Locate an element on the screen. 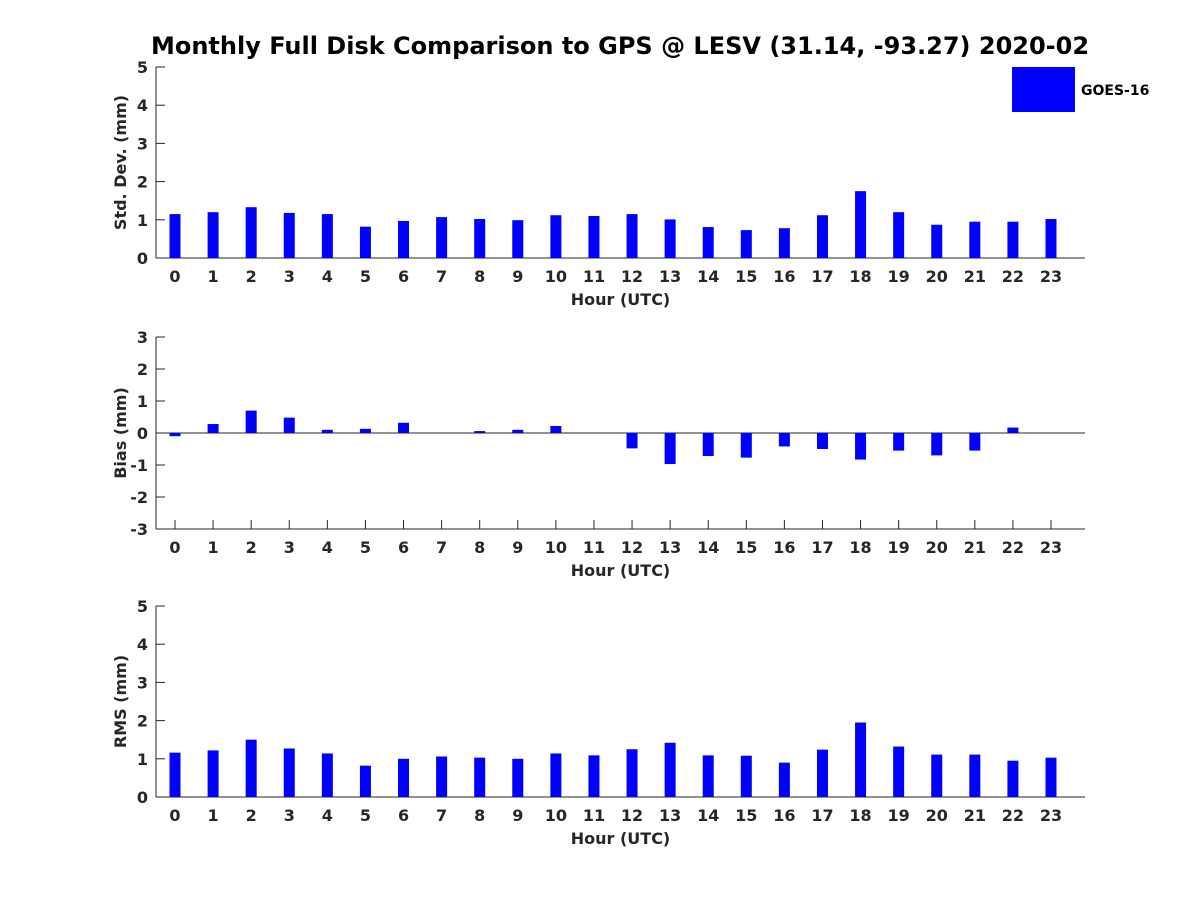 This screenshot has width=1200, height=900. x-tick-label: 6 is located at coordinates (403, 276).